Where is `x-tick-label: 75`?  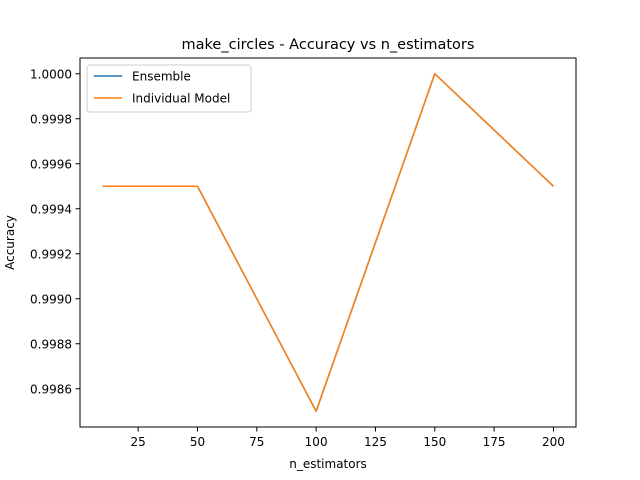
x-tick-label: 75 is located at coordinates (256, 442).